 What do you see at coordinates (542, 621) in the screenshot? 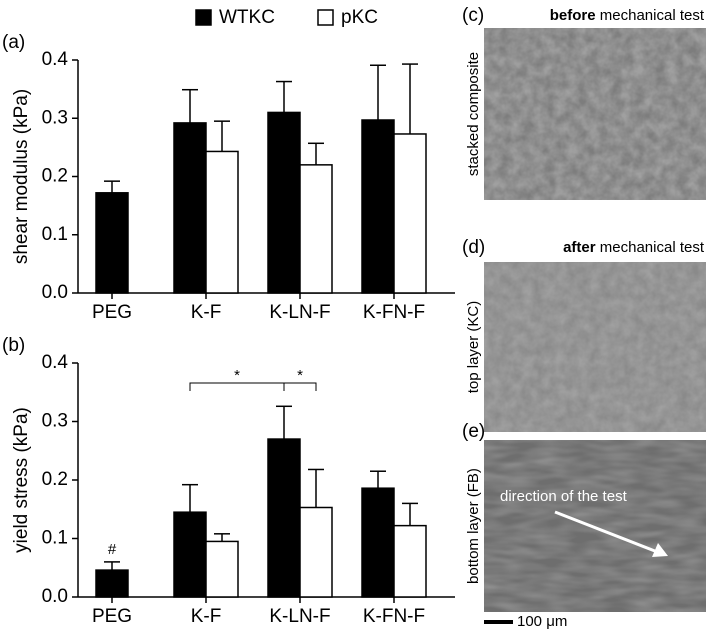
I see `scale-bar-label: 100 μm` at bounding box center [542, 621].